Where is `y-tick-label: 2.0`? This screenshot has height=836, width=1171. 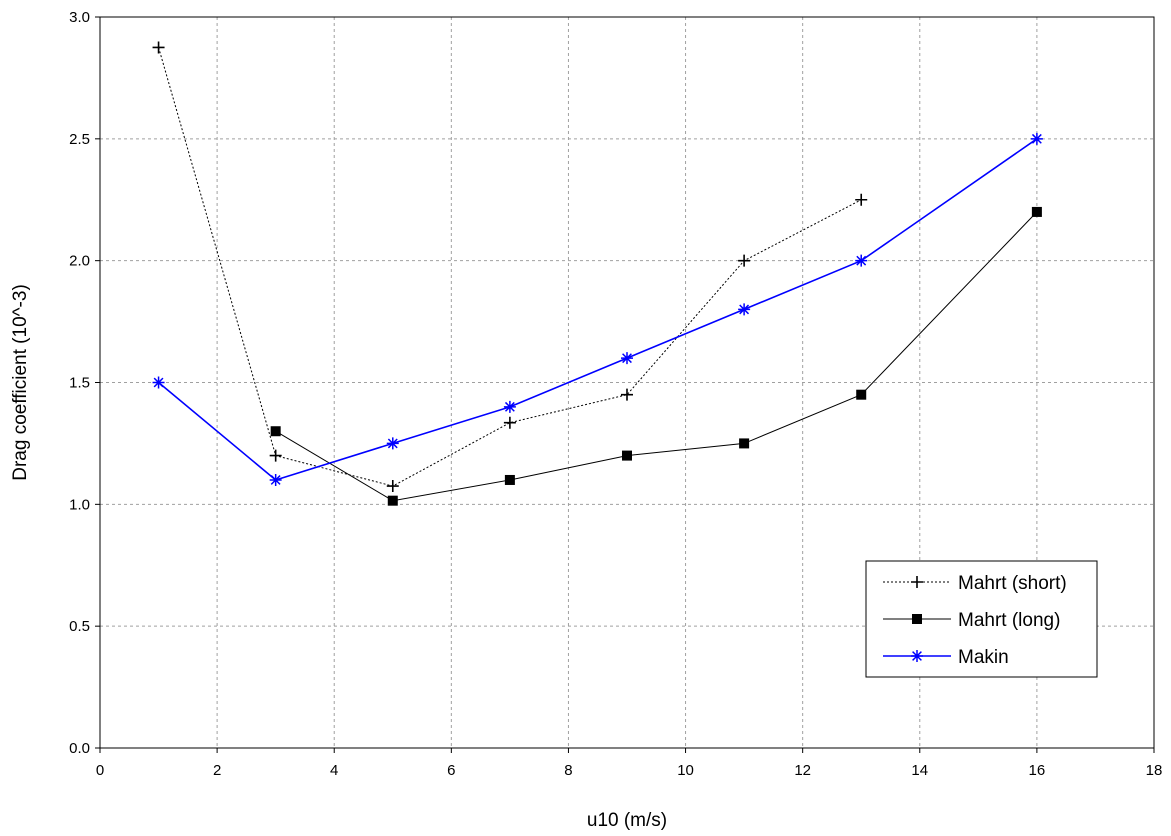 y-tick-label: 2.0 is located at coordinates (79, 261).